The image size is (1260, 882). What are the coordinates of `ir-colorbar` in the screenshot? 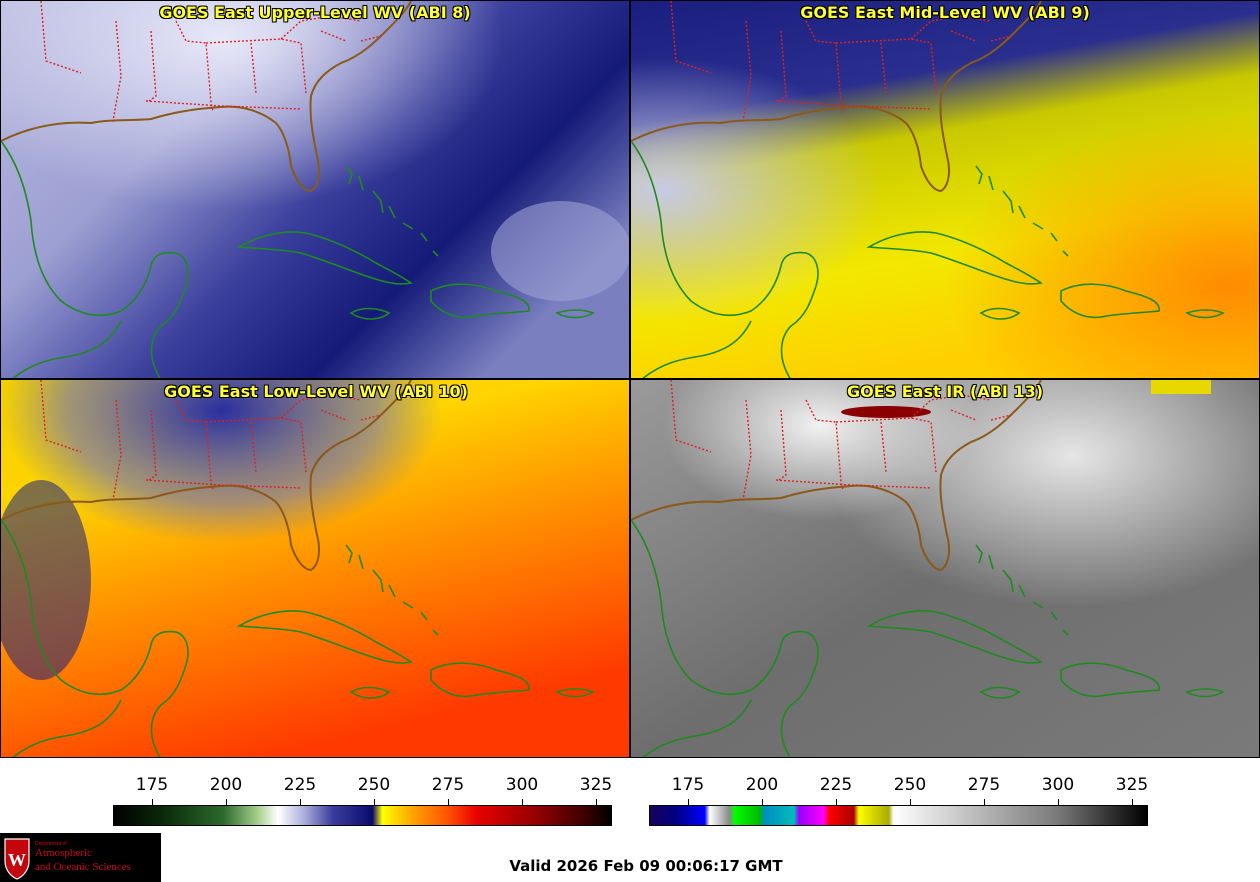 It's located at (898, 815).